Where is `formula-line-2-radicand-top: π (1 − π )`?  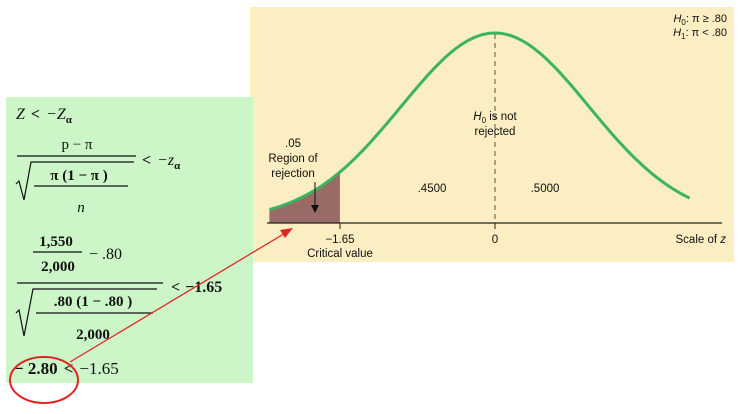 formula-line-2-radicand-top: π (1 − π ) is located at coordinates (78, 176).